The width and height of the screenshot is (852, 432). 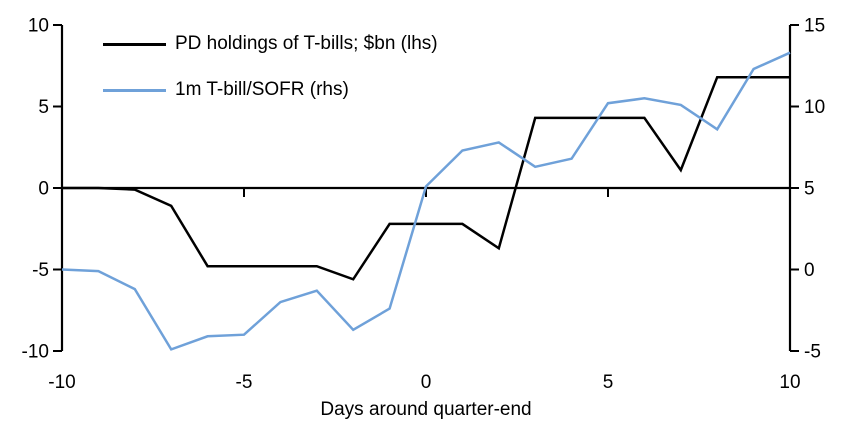 What do you see at coordinates (426, 409) in the screenshot?
I see `x-axis-title: Days around quarter-end` at bounding box center [426, 409].